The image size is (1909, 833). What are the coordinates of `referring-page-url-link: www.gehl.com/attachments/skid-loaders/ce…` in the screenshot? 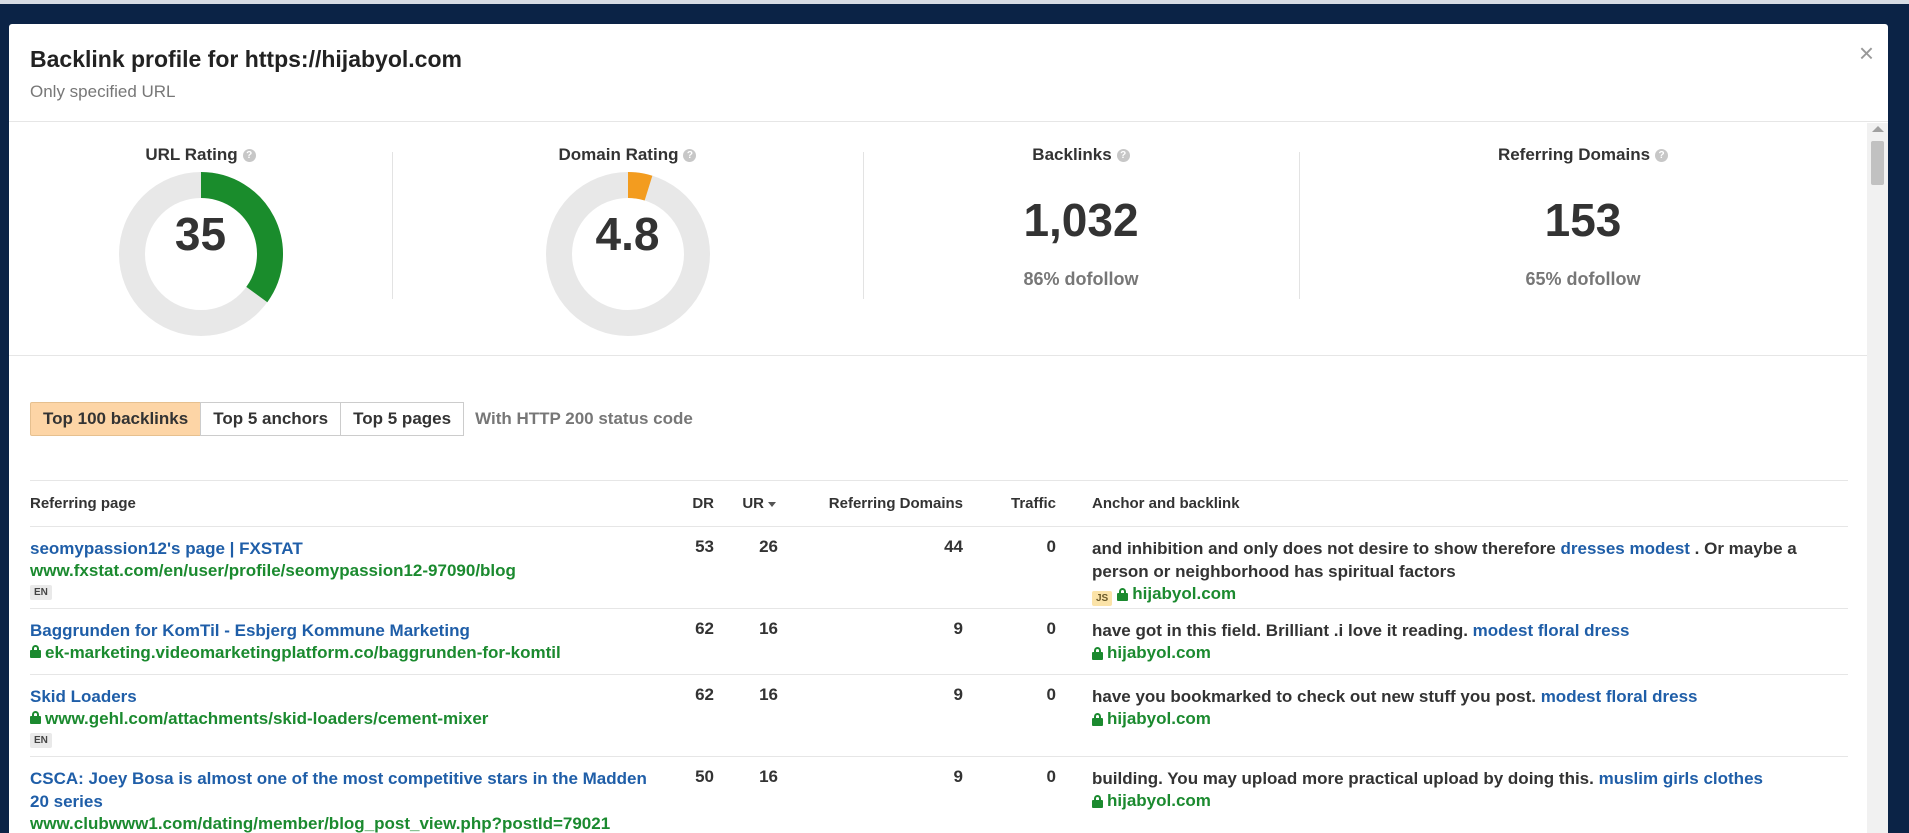 It's located at (345, 719).